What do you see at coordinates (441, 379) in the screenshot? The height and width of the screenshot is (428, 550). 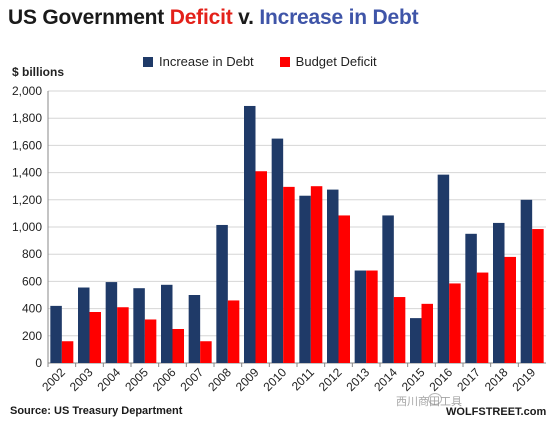 I see `x-tick-label: 2016` at bounding box center [441, 379].